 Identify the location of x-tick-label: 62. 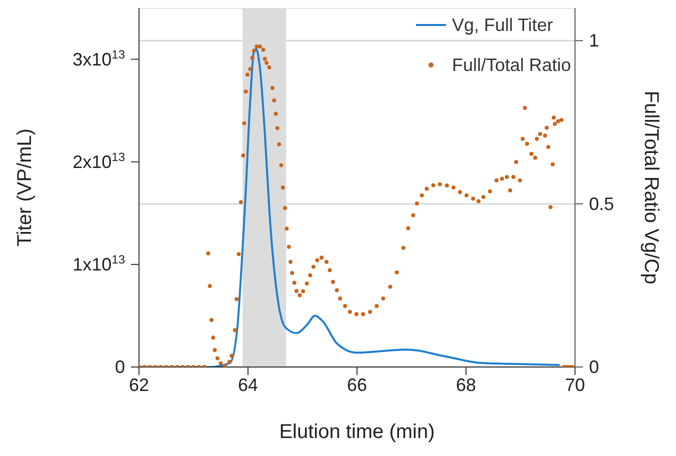
(139, 385).